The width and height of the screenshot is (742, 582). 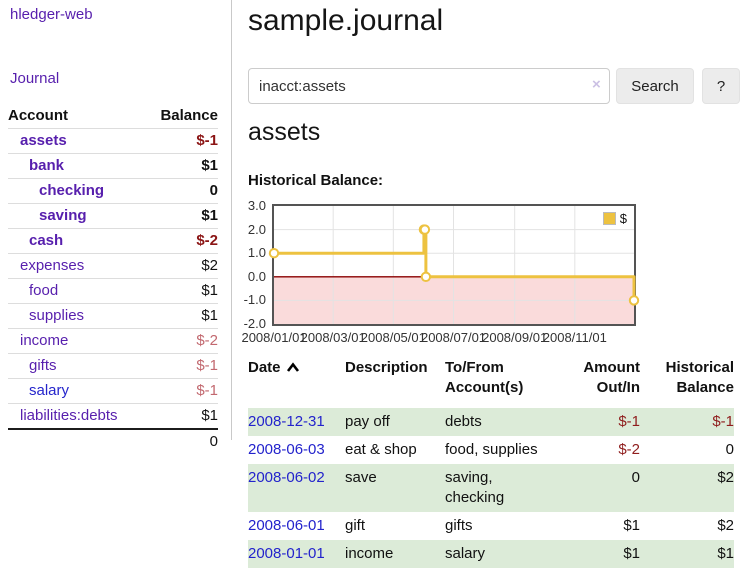 I want to click on sidebar-account-expenses: expenses, so click(x=52, y=265).